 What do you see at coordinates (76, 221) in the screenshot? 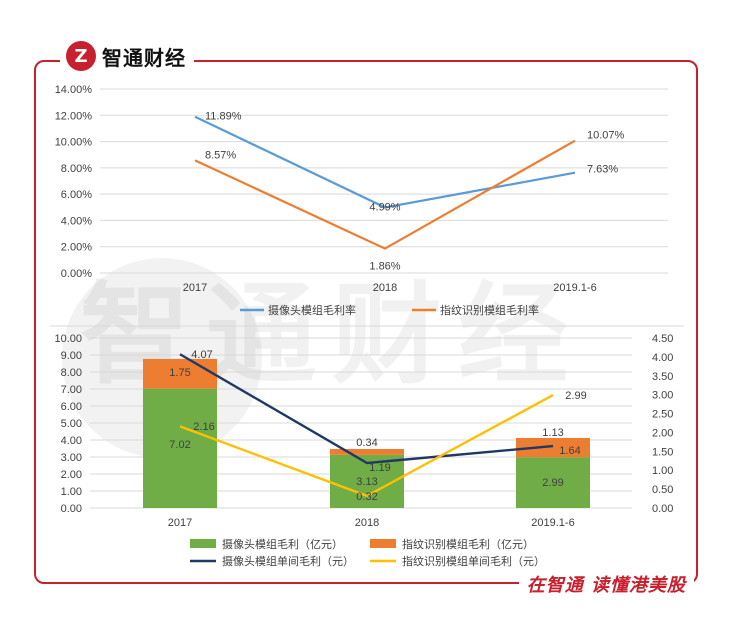
I see `y-tick-label: 4.00%` at bounding box center [76, 221].